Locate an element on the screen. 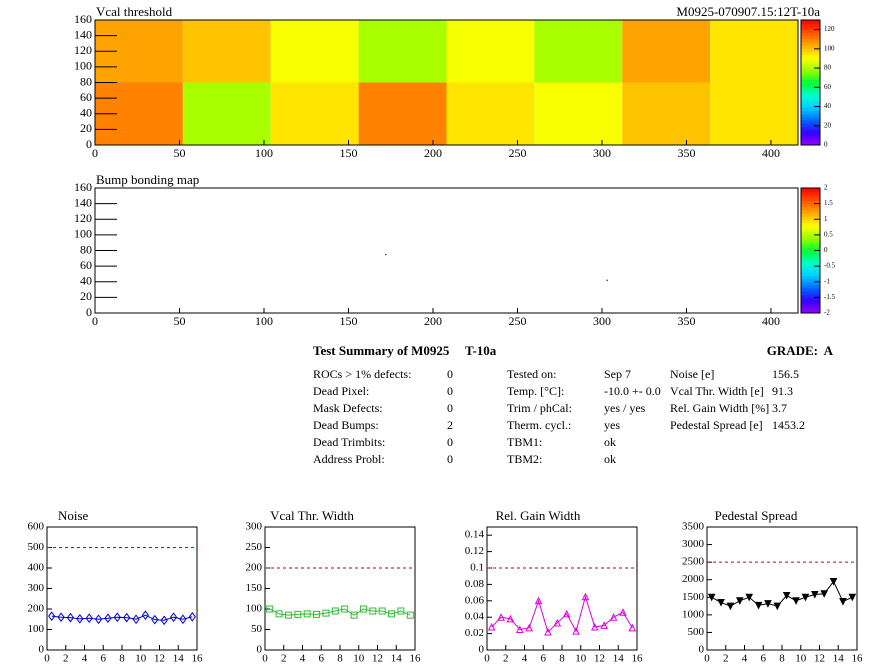 This screenshot has height=672, width=896. x-tick-label: 6 is located at coordinates (322, 659).